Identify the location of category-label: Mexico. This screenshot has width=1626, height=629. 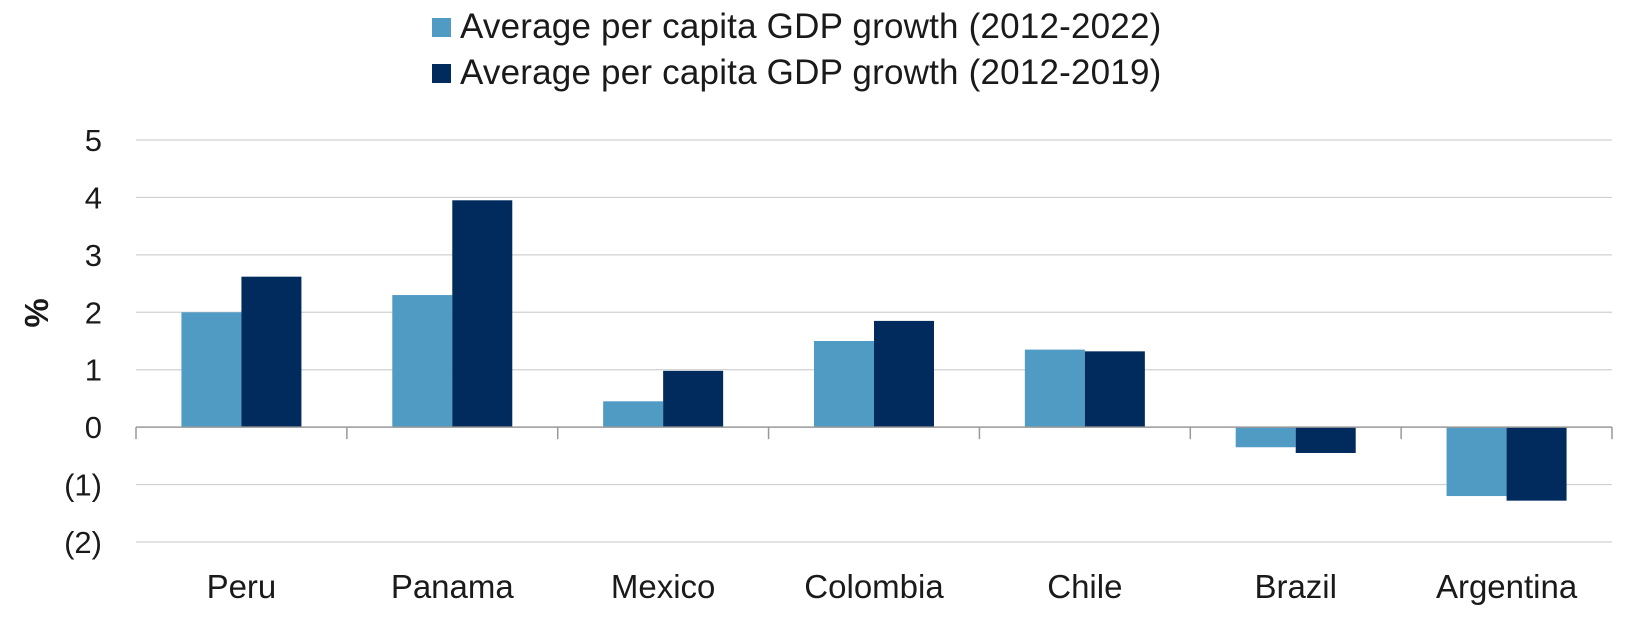
(663, 586).